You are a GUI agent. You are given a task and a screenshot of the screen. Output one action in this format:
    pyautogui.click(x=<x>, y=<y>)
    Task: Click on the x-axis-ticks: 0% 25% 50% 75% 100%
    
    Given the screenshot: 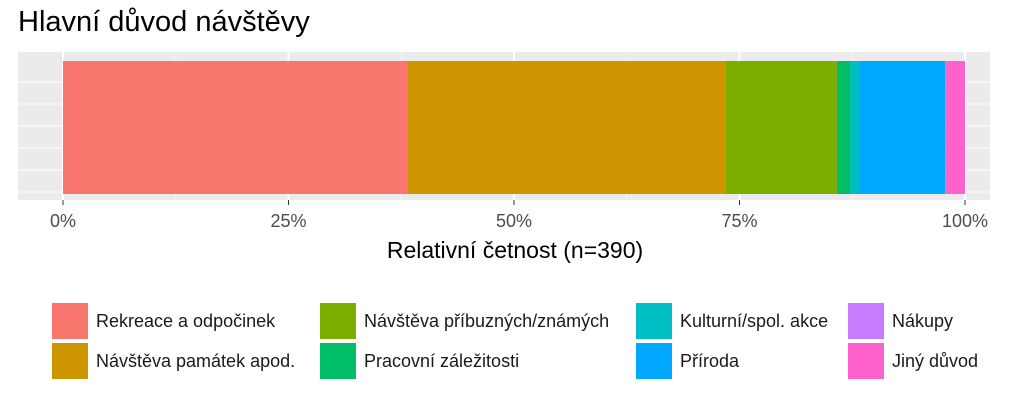 What is the action you would take?
    pyautogui.click(x=519, y=215)
    